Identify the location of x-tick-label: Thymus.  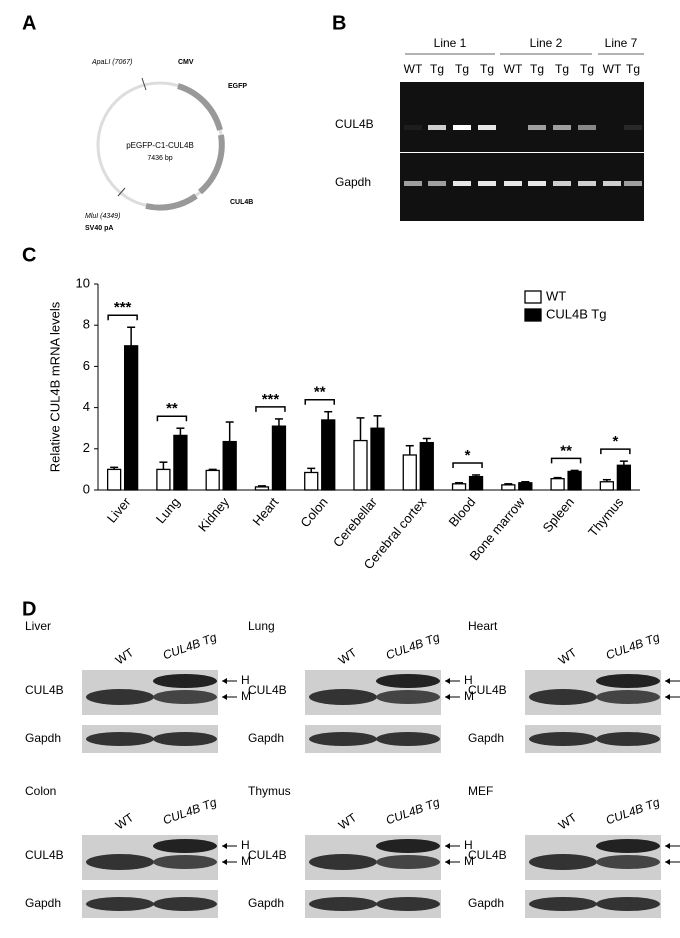
(606, 516).